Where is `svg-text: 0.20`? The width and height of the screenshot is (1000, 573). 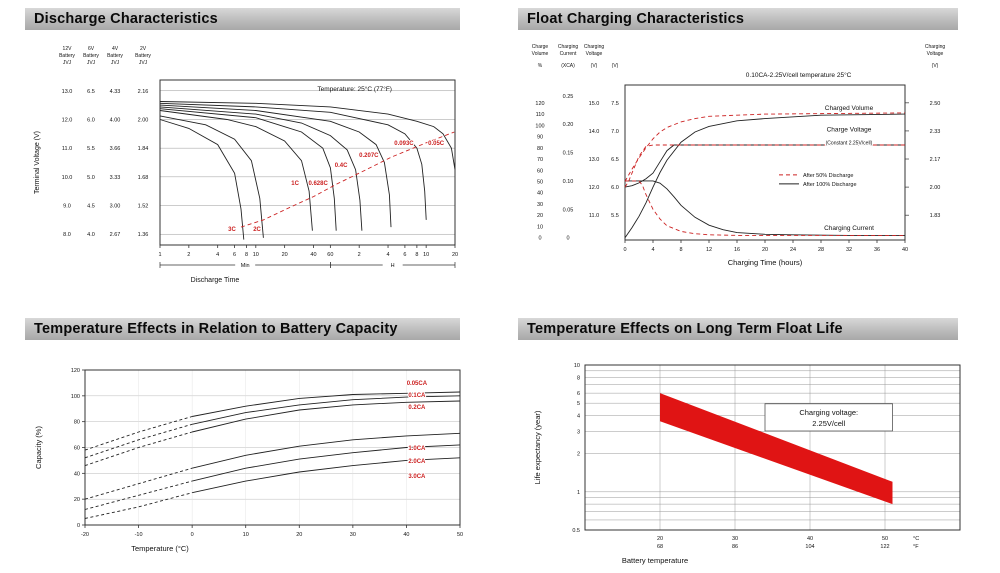
svg-text: 0.20 is located at coordinates (568, 125).